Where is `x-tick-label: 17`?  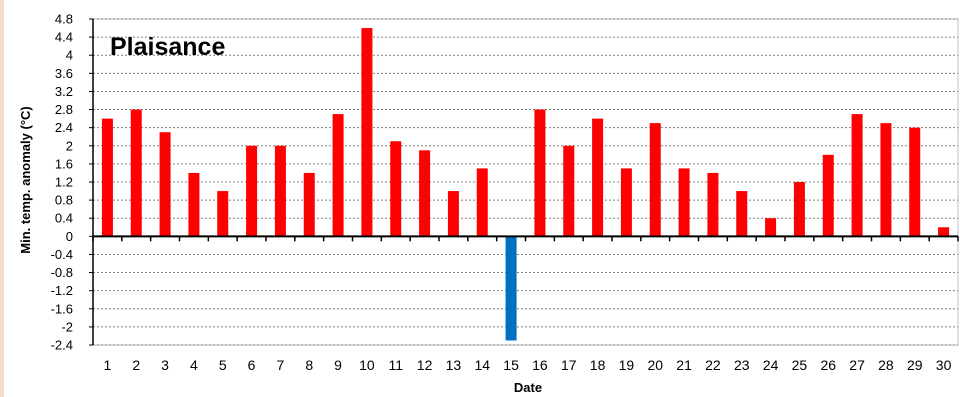
x-tick-label: 17 is located at coordinates (569, 365).